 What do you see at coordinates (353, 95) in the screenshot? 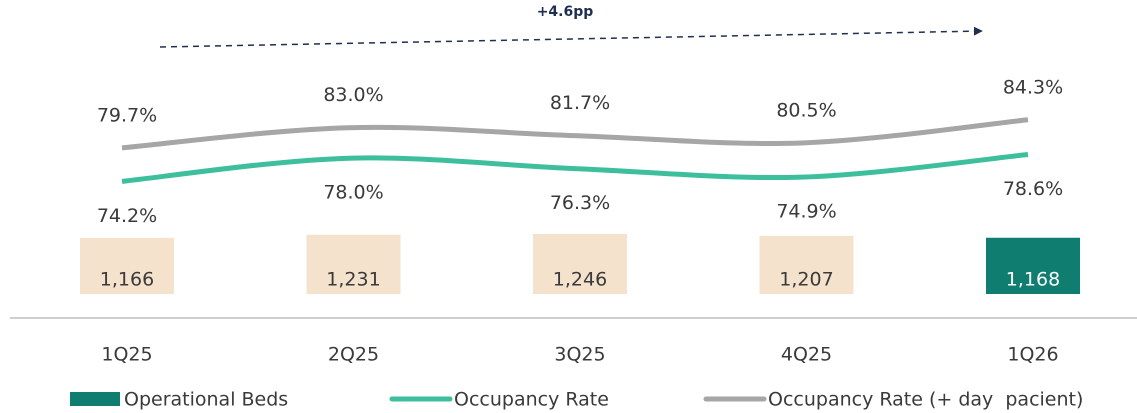
I see `data-label: 83.0%` at bounding box center [353, 95].